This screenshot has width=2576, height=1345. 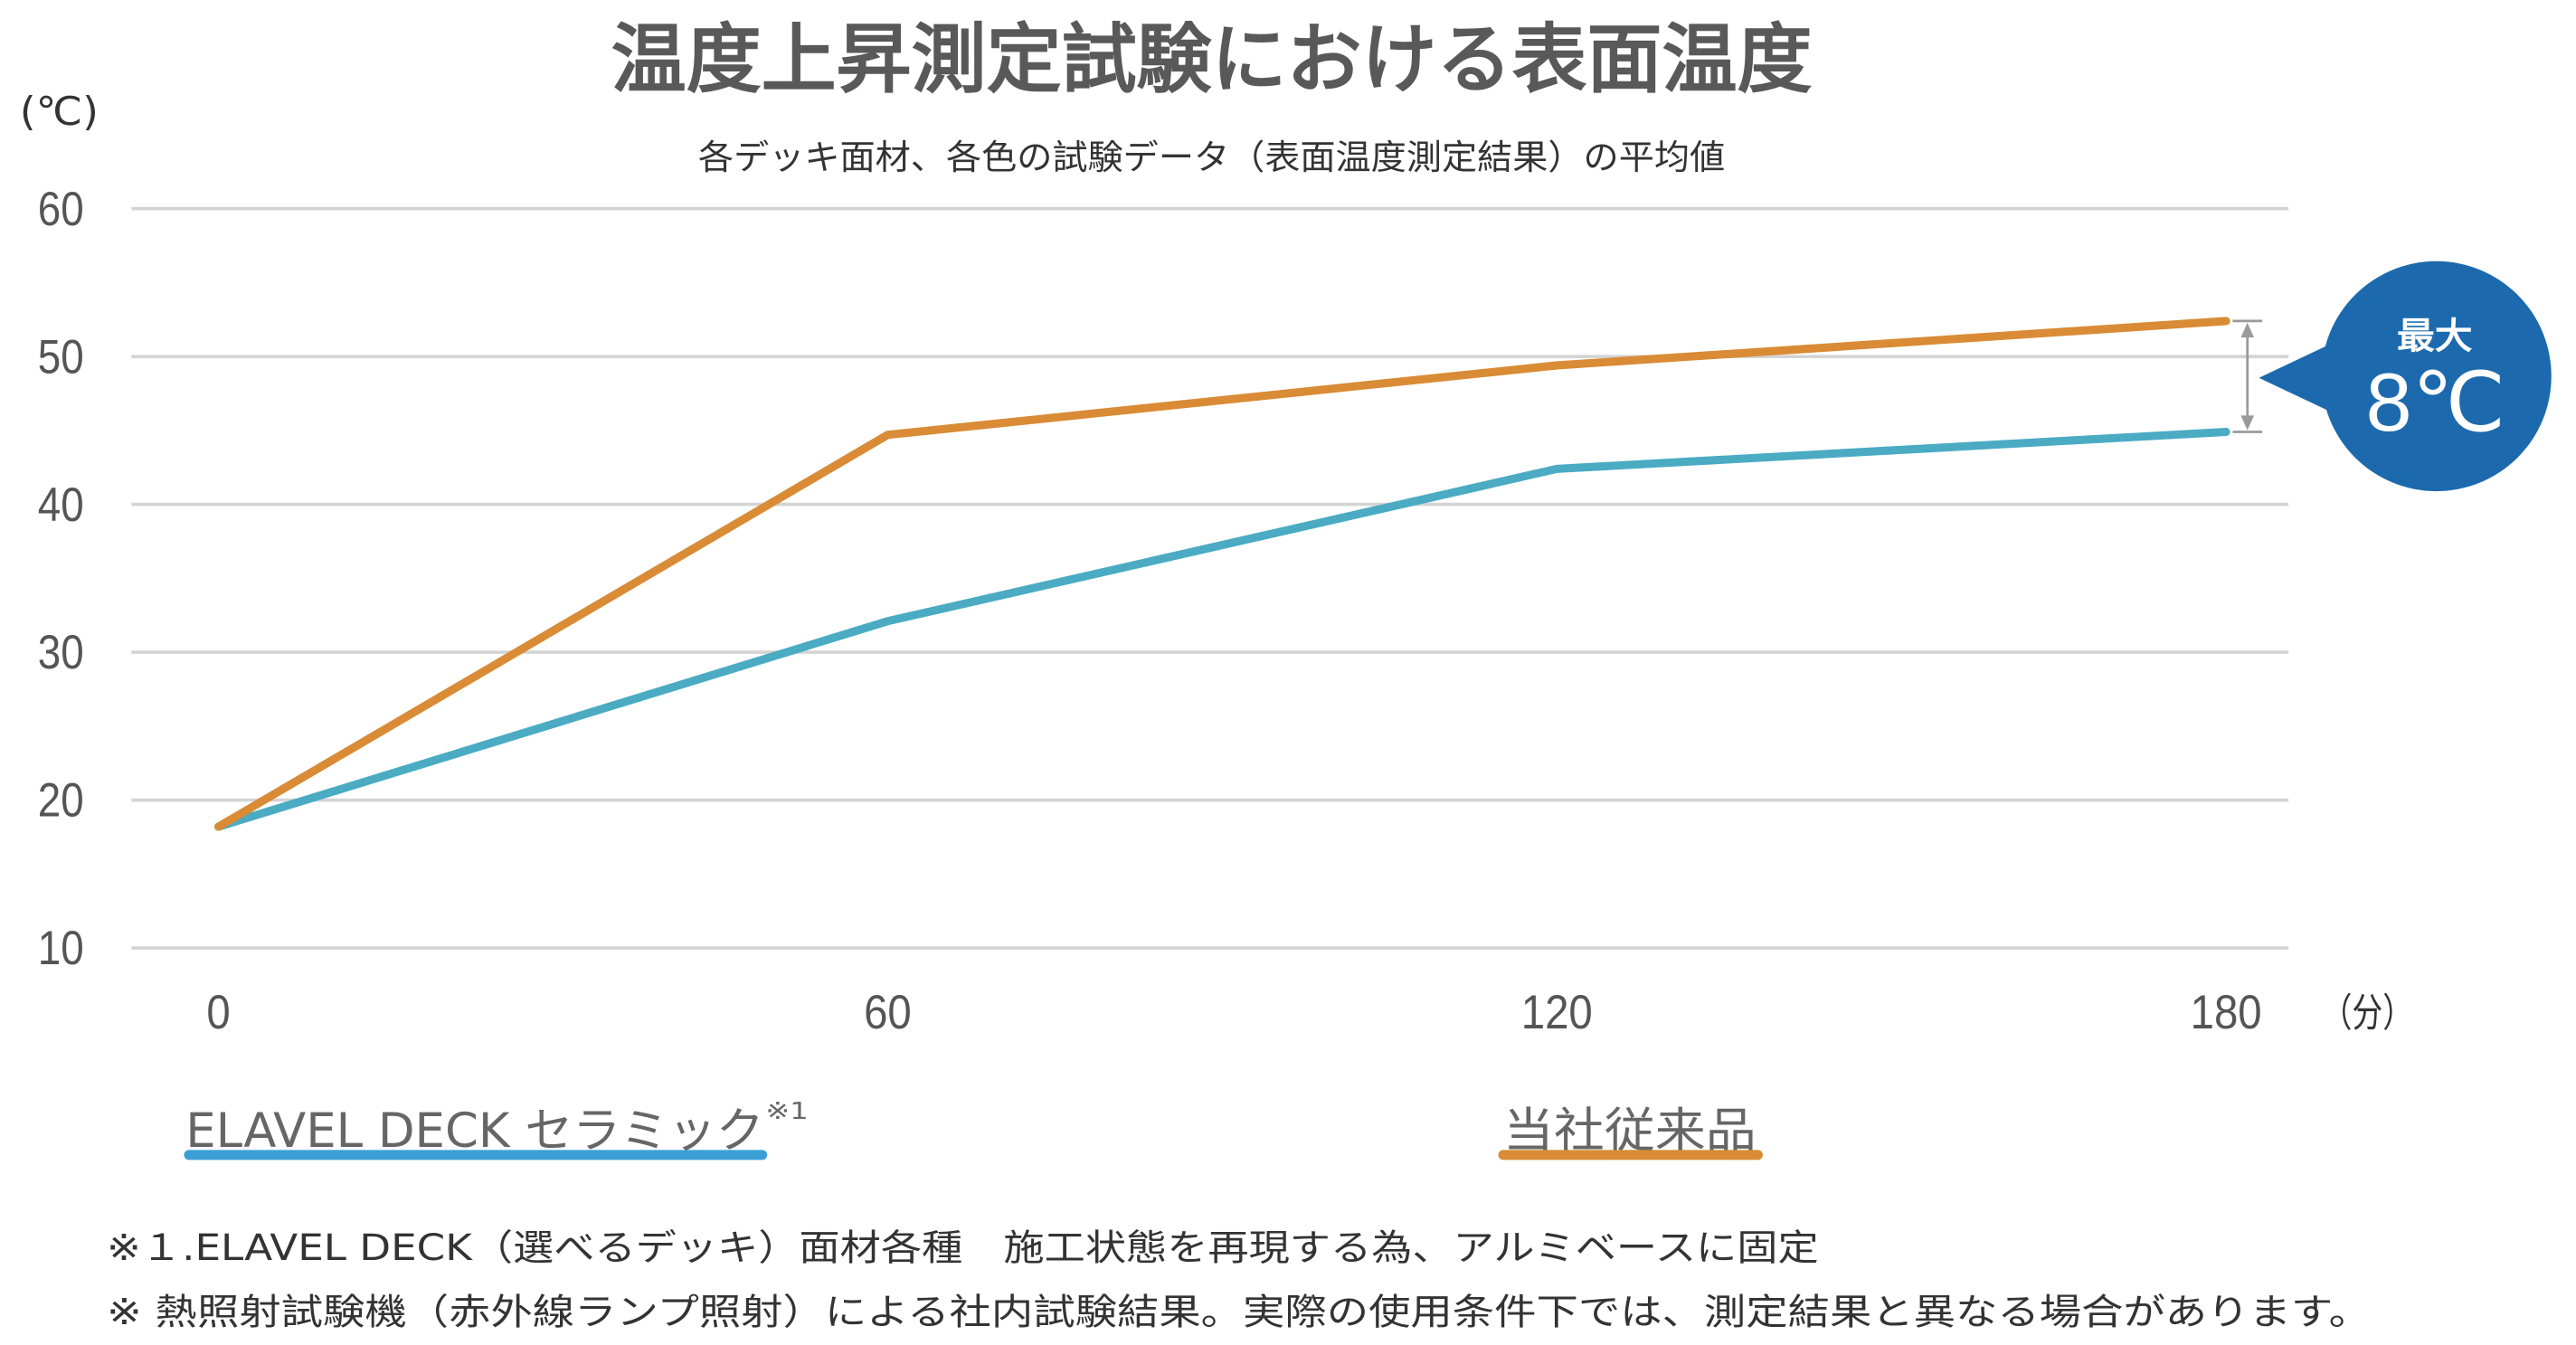 I want to click on bracket-arrow-up-icon, so click(x=2247, y=330).